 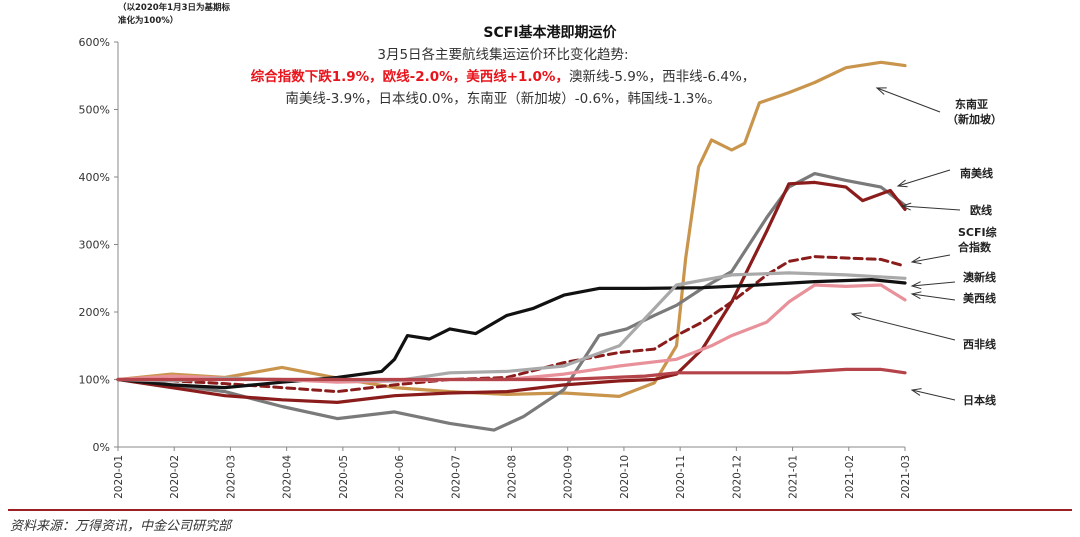 What do you see at coordinates (979, 344) in the screenshot?
I see `series-label: 西非线` at bounding box center [979, 344].